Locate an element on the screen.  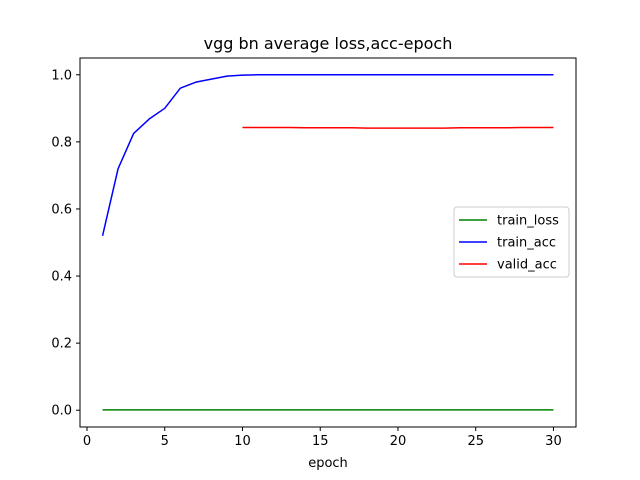
legend: train_loss train_acc valid_acc is located at coordinates (511, 242).